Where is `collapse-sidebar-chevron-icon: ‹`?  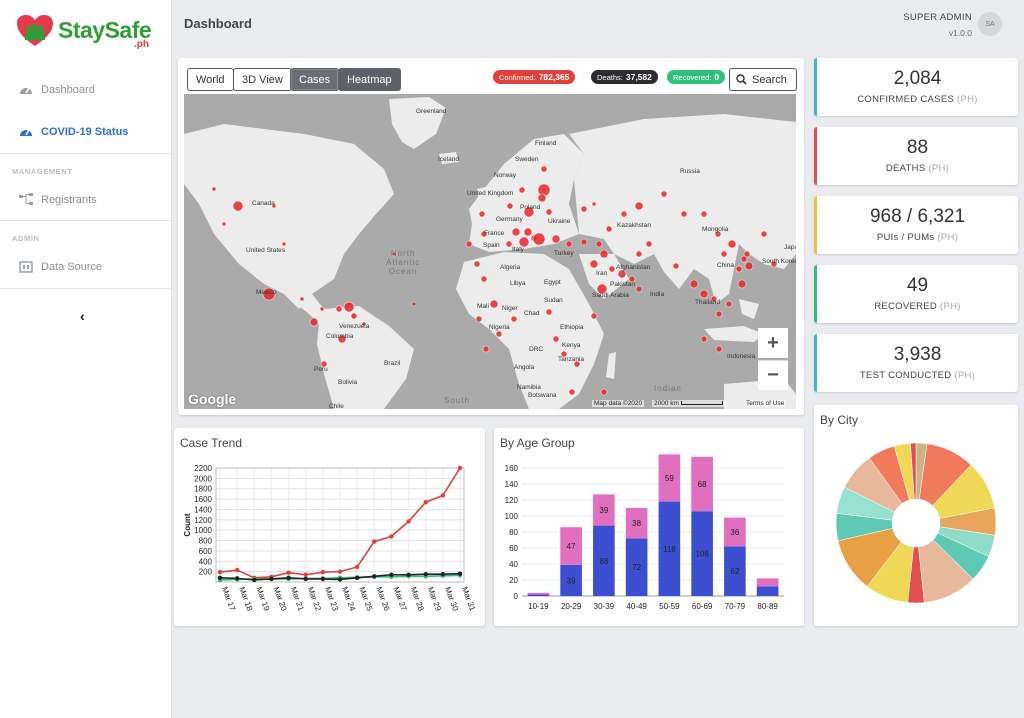
collapse-sidebar-chevron-icon: ‹ is located at coordinates (82, 316).